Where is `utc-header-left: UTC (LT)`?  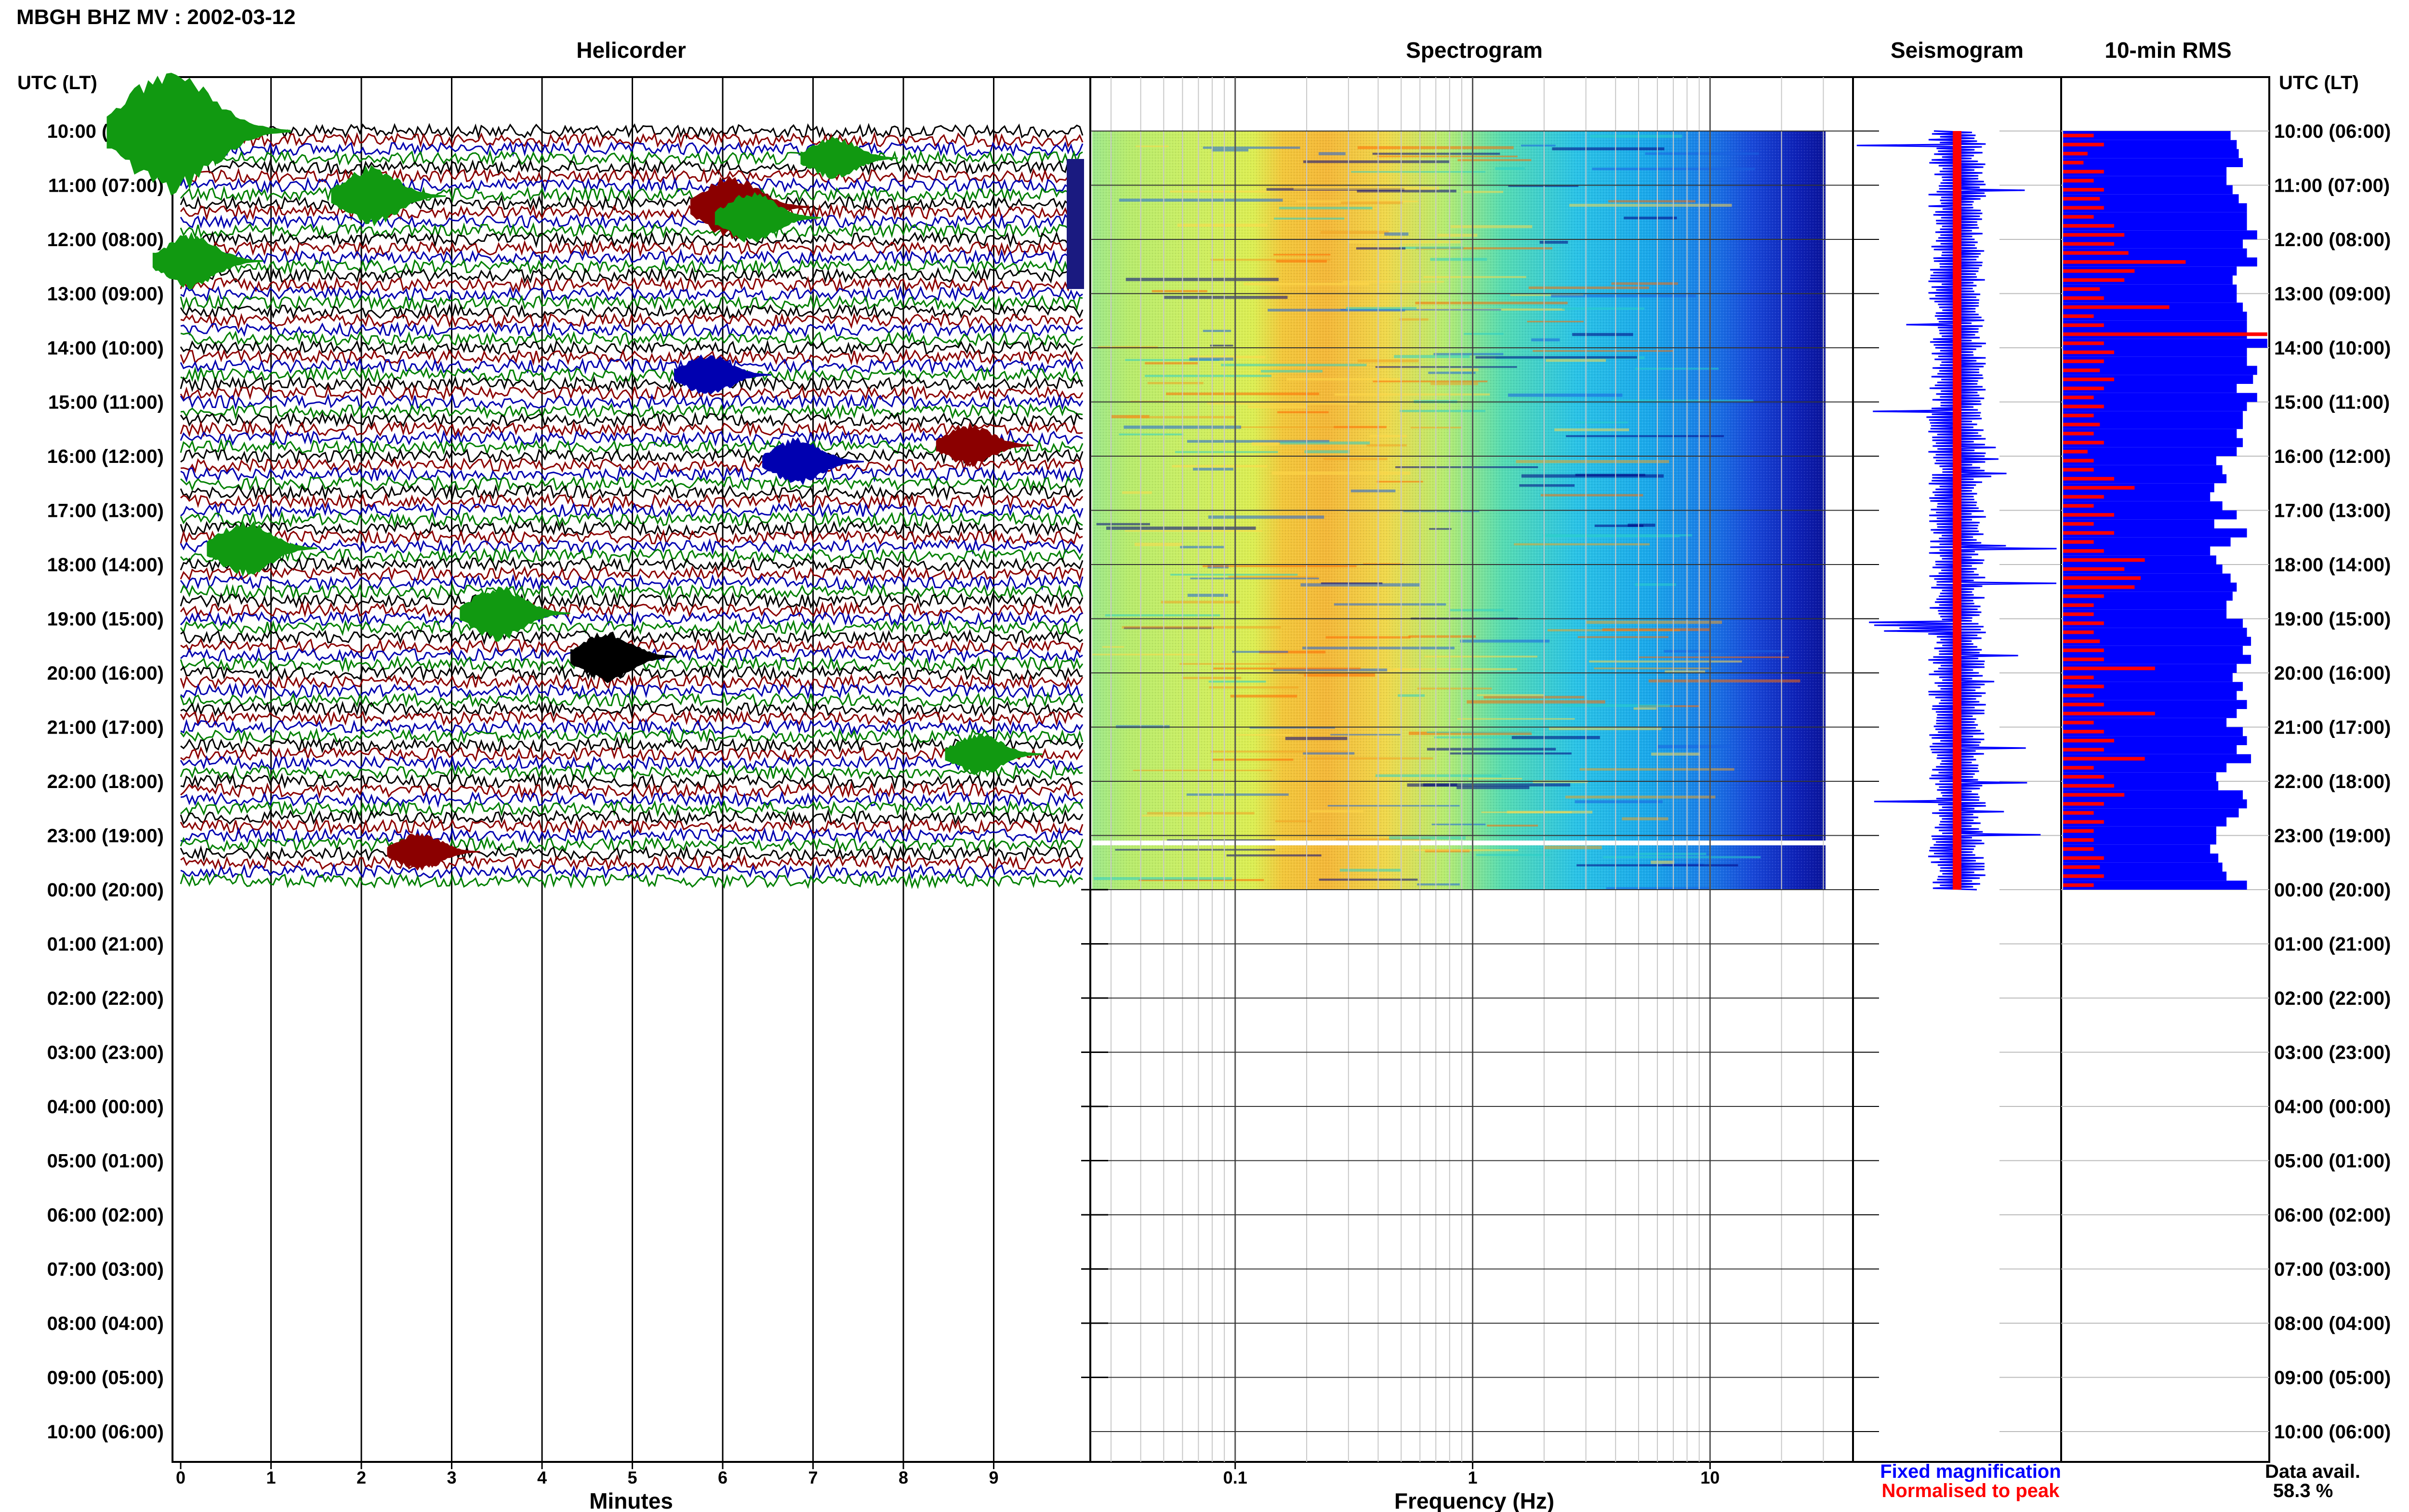
utc-header-left: UTC (LT) is located at coordinates (57, 82).